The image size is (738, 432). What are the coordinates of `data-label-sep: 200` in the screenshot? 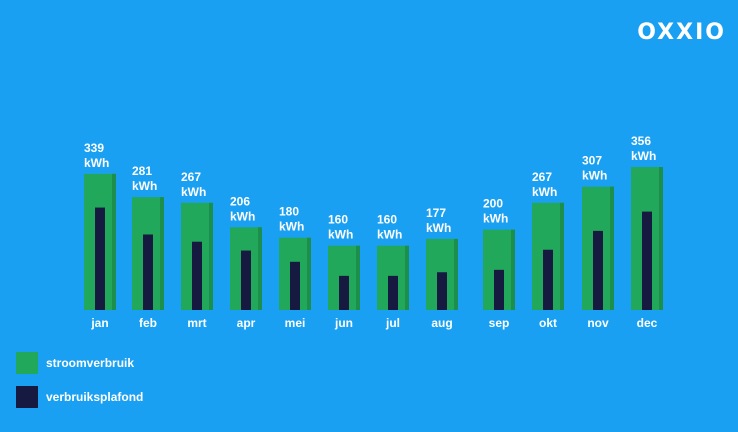 It's located at (493, 204).